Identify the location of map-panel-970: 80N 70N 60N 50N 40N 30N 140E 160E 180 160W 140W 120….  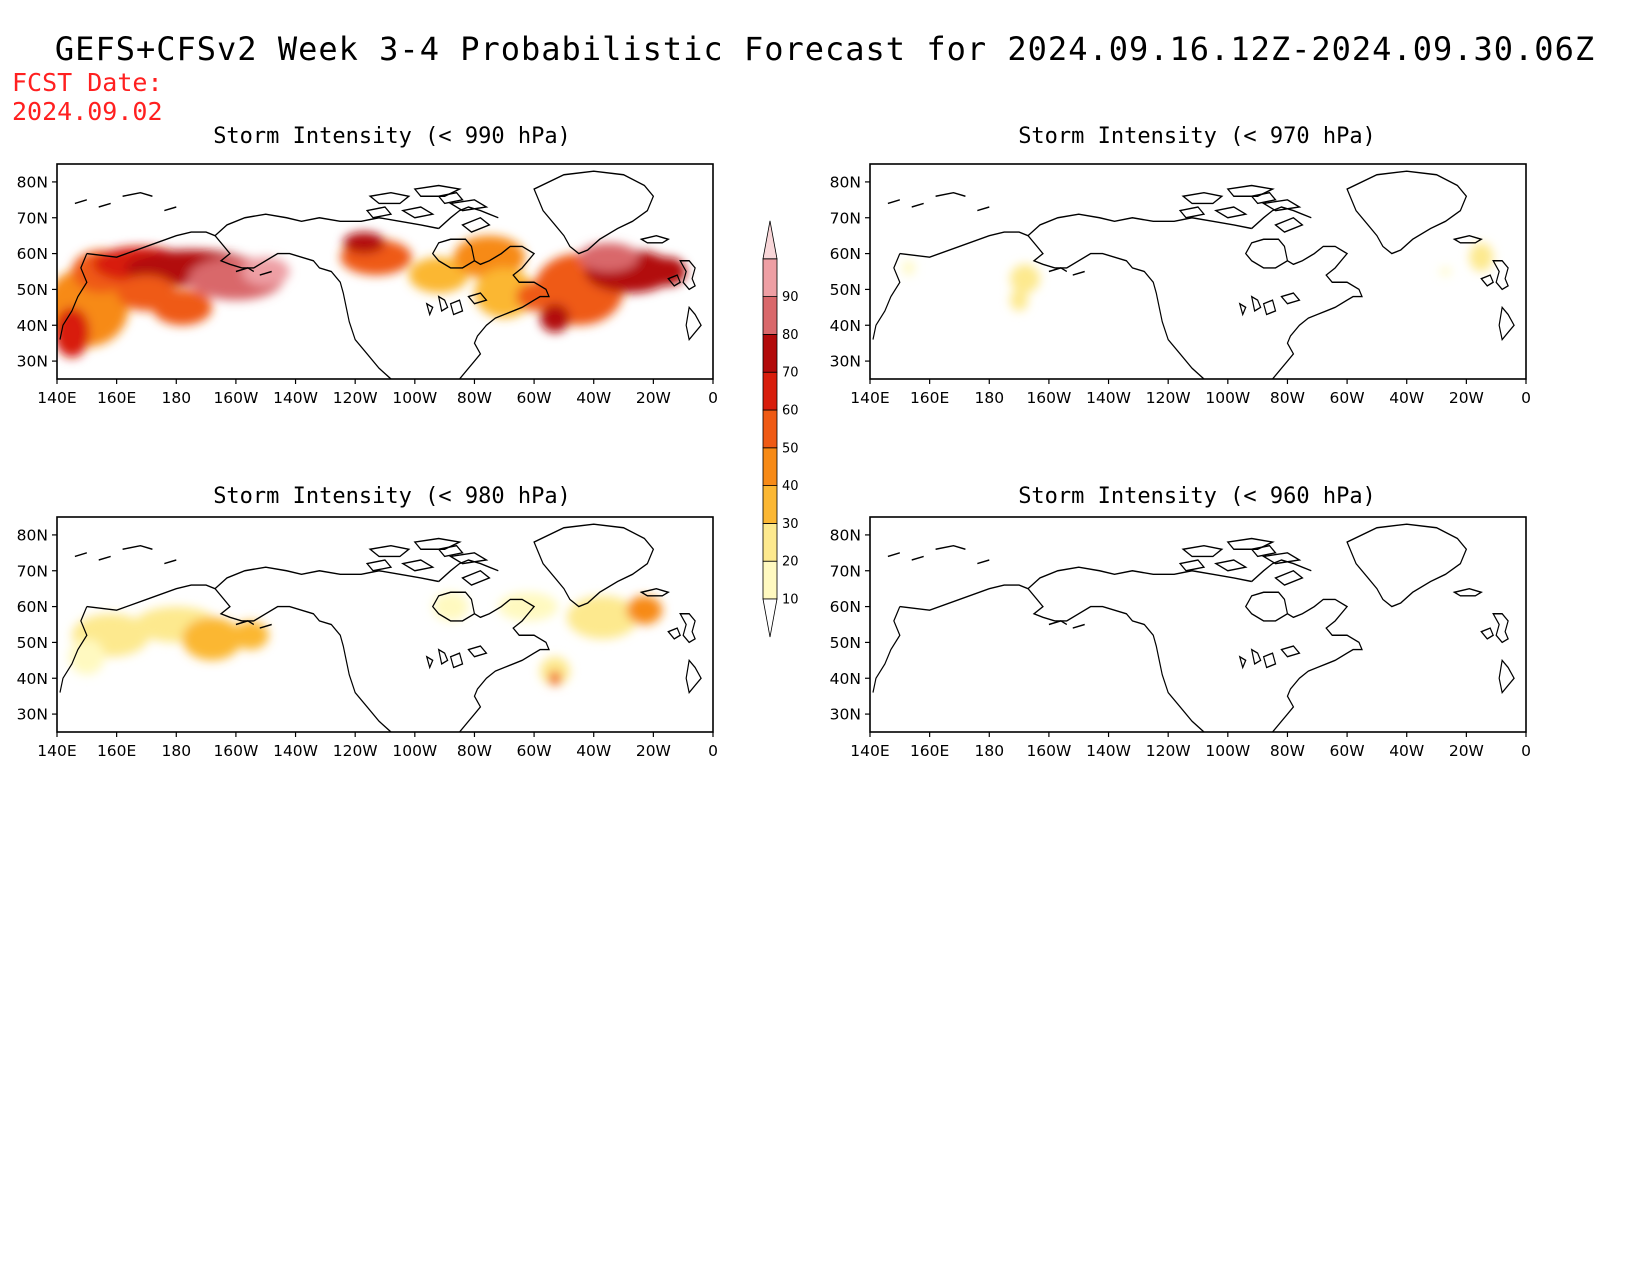
(1180, 285).